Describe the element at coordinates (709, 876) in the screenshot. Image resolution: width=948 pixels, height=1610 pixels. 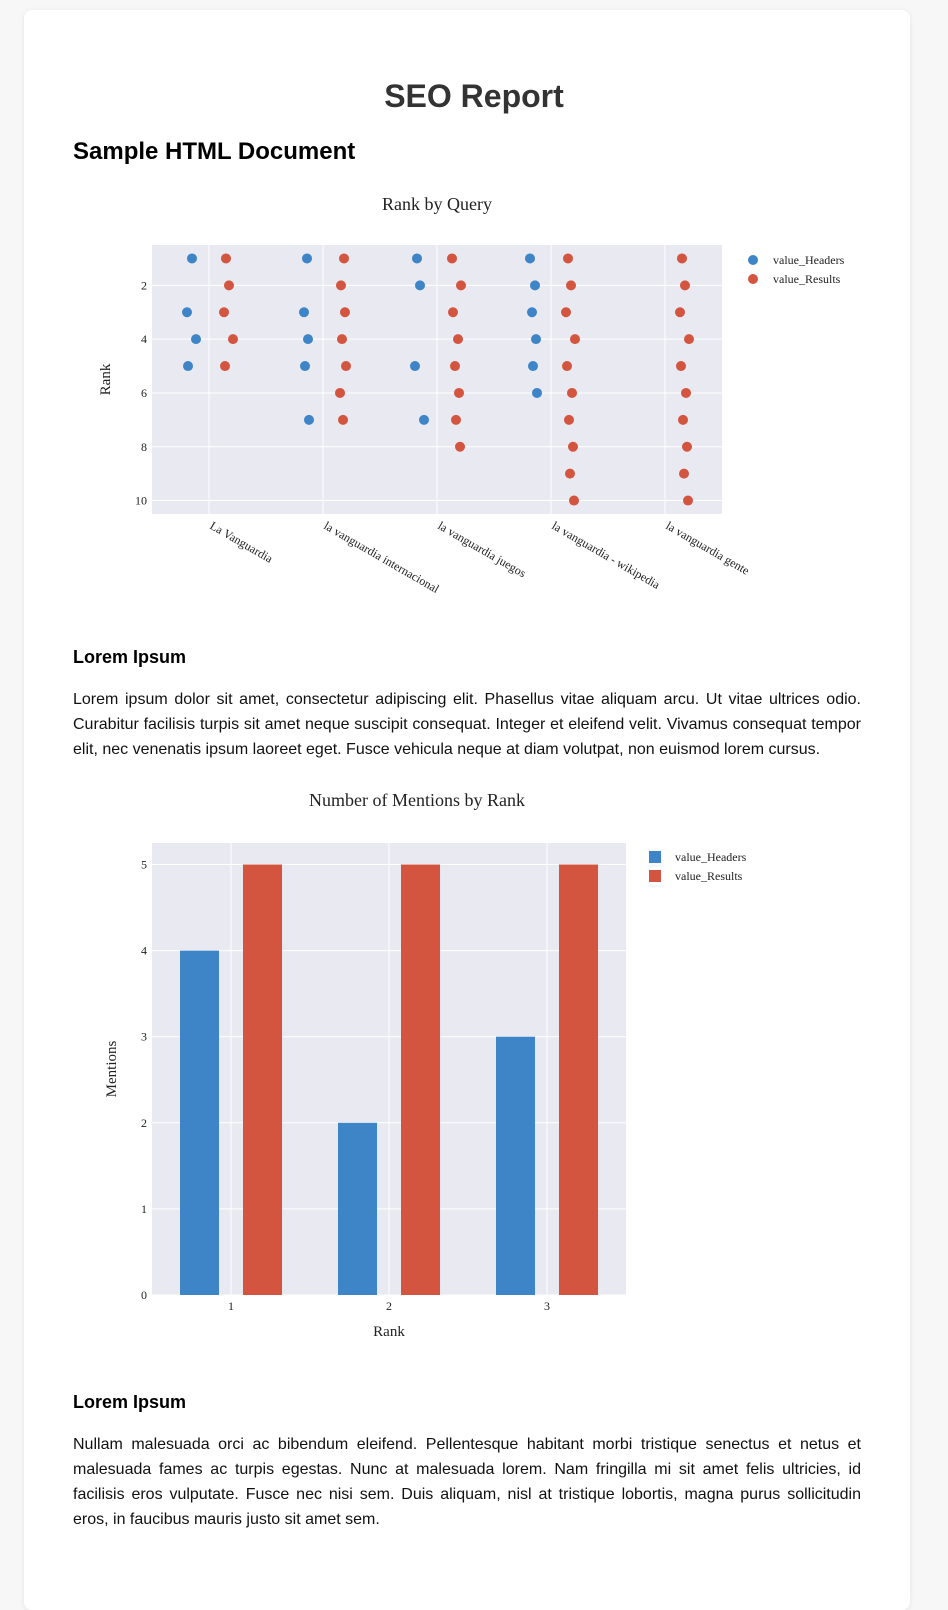
I see `legend-label: value_Results` at that location.